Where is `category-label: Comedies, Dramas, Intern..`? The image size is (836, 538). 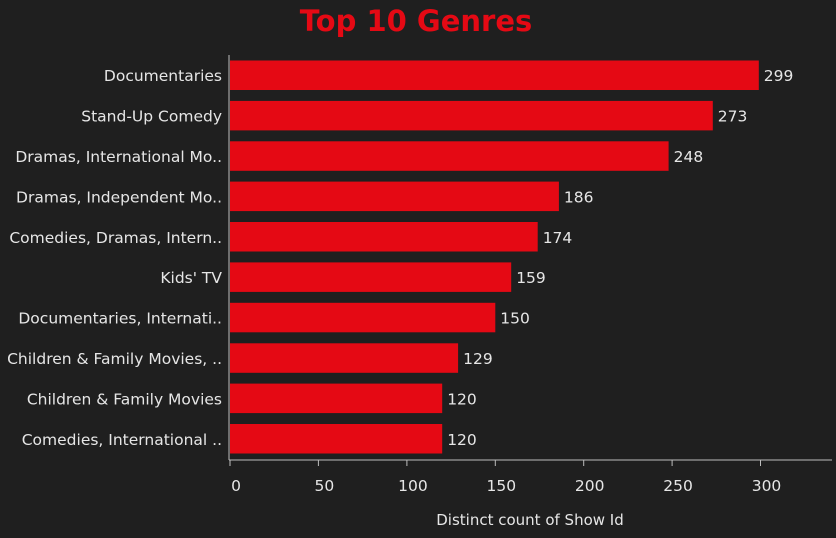 category-label: Comedies, Dramas, Intern.. is located at coordinates (115, 238).